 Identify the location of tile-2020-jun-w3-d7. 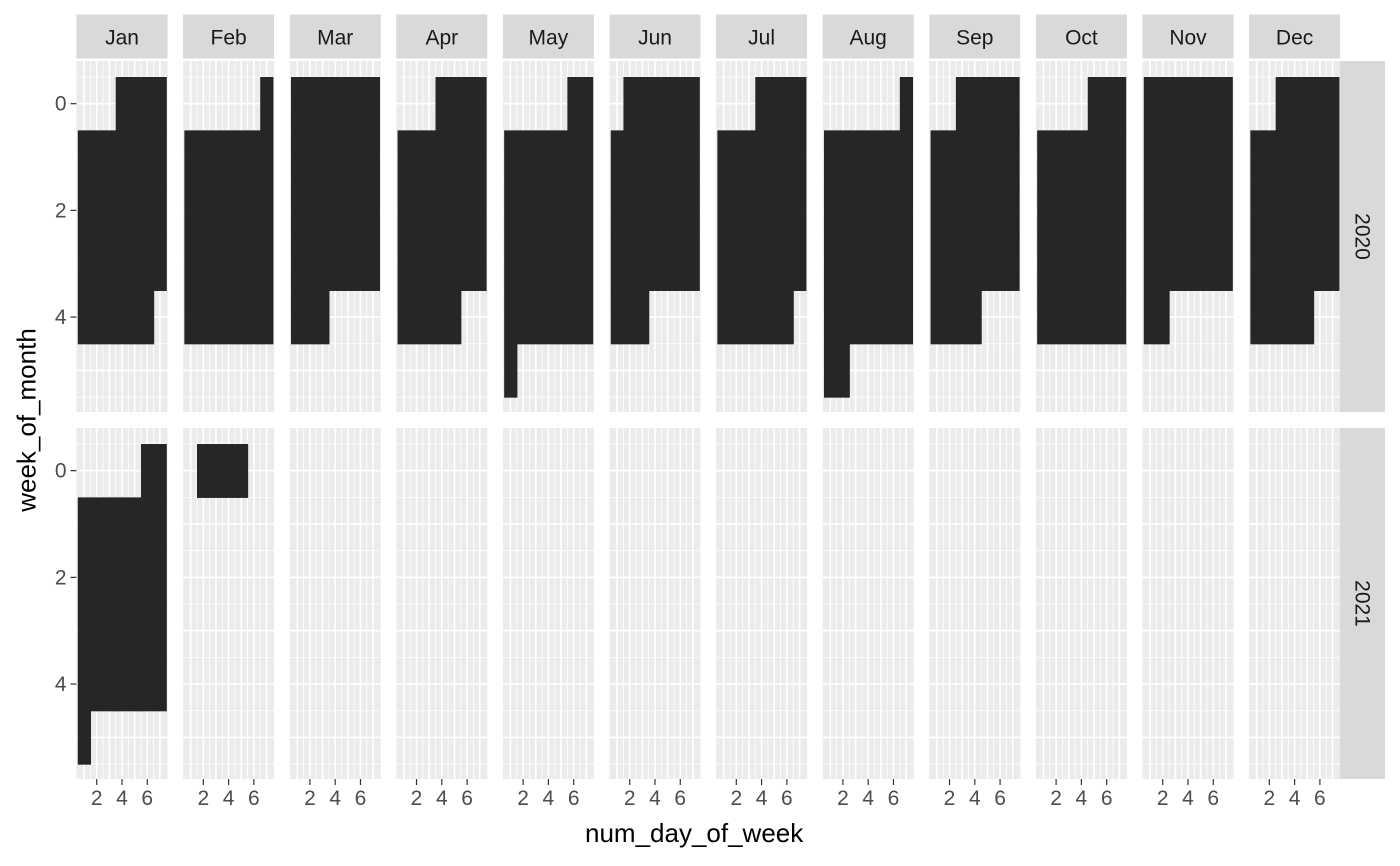
(693, 264).